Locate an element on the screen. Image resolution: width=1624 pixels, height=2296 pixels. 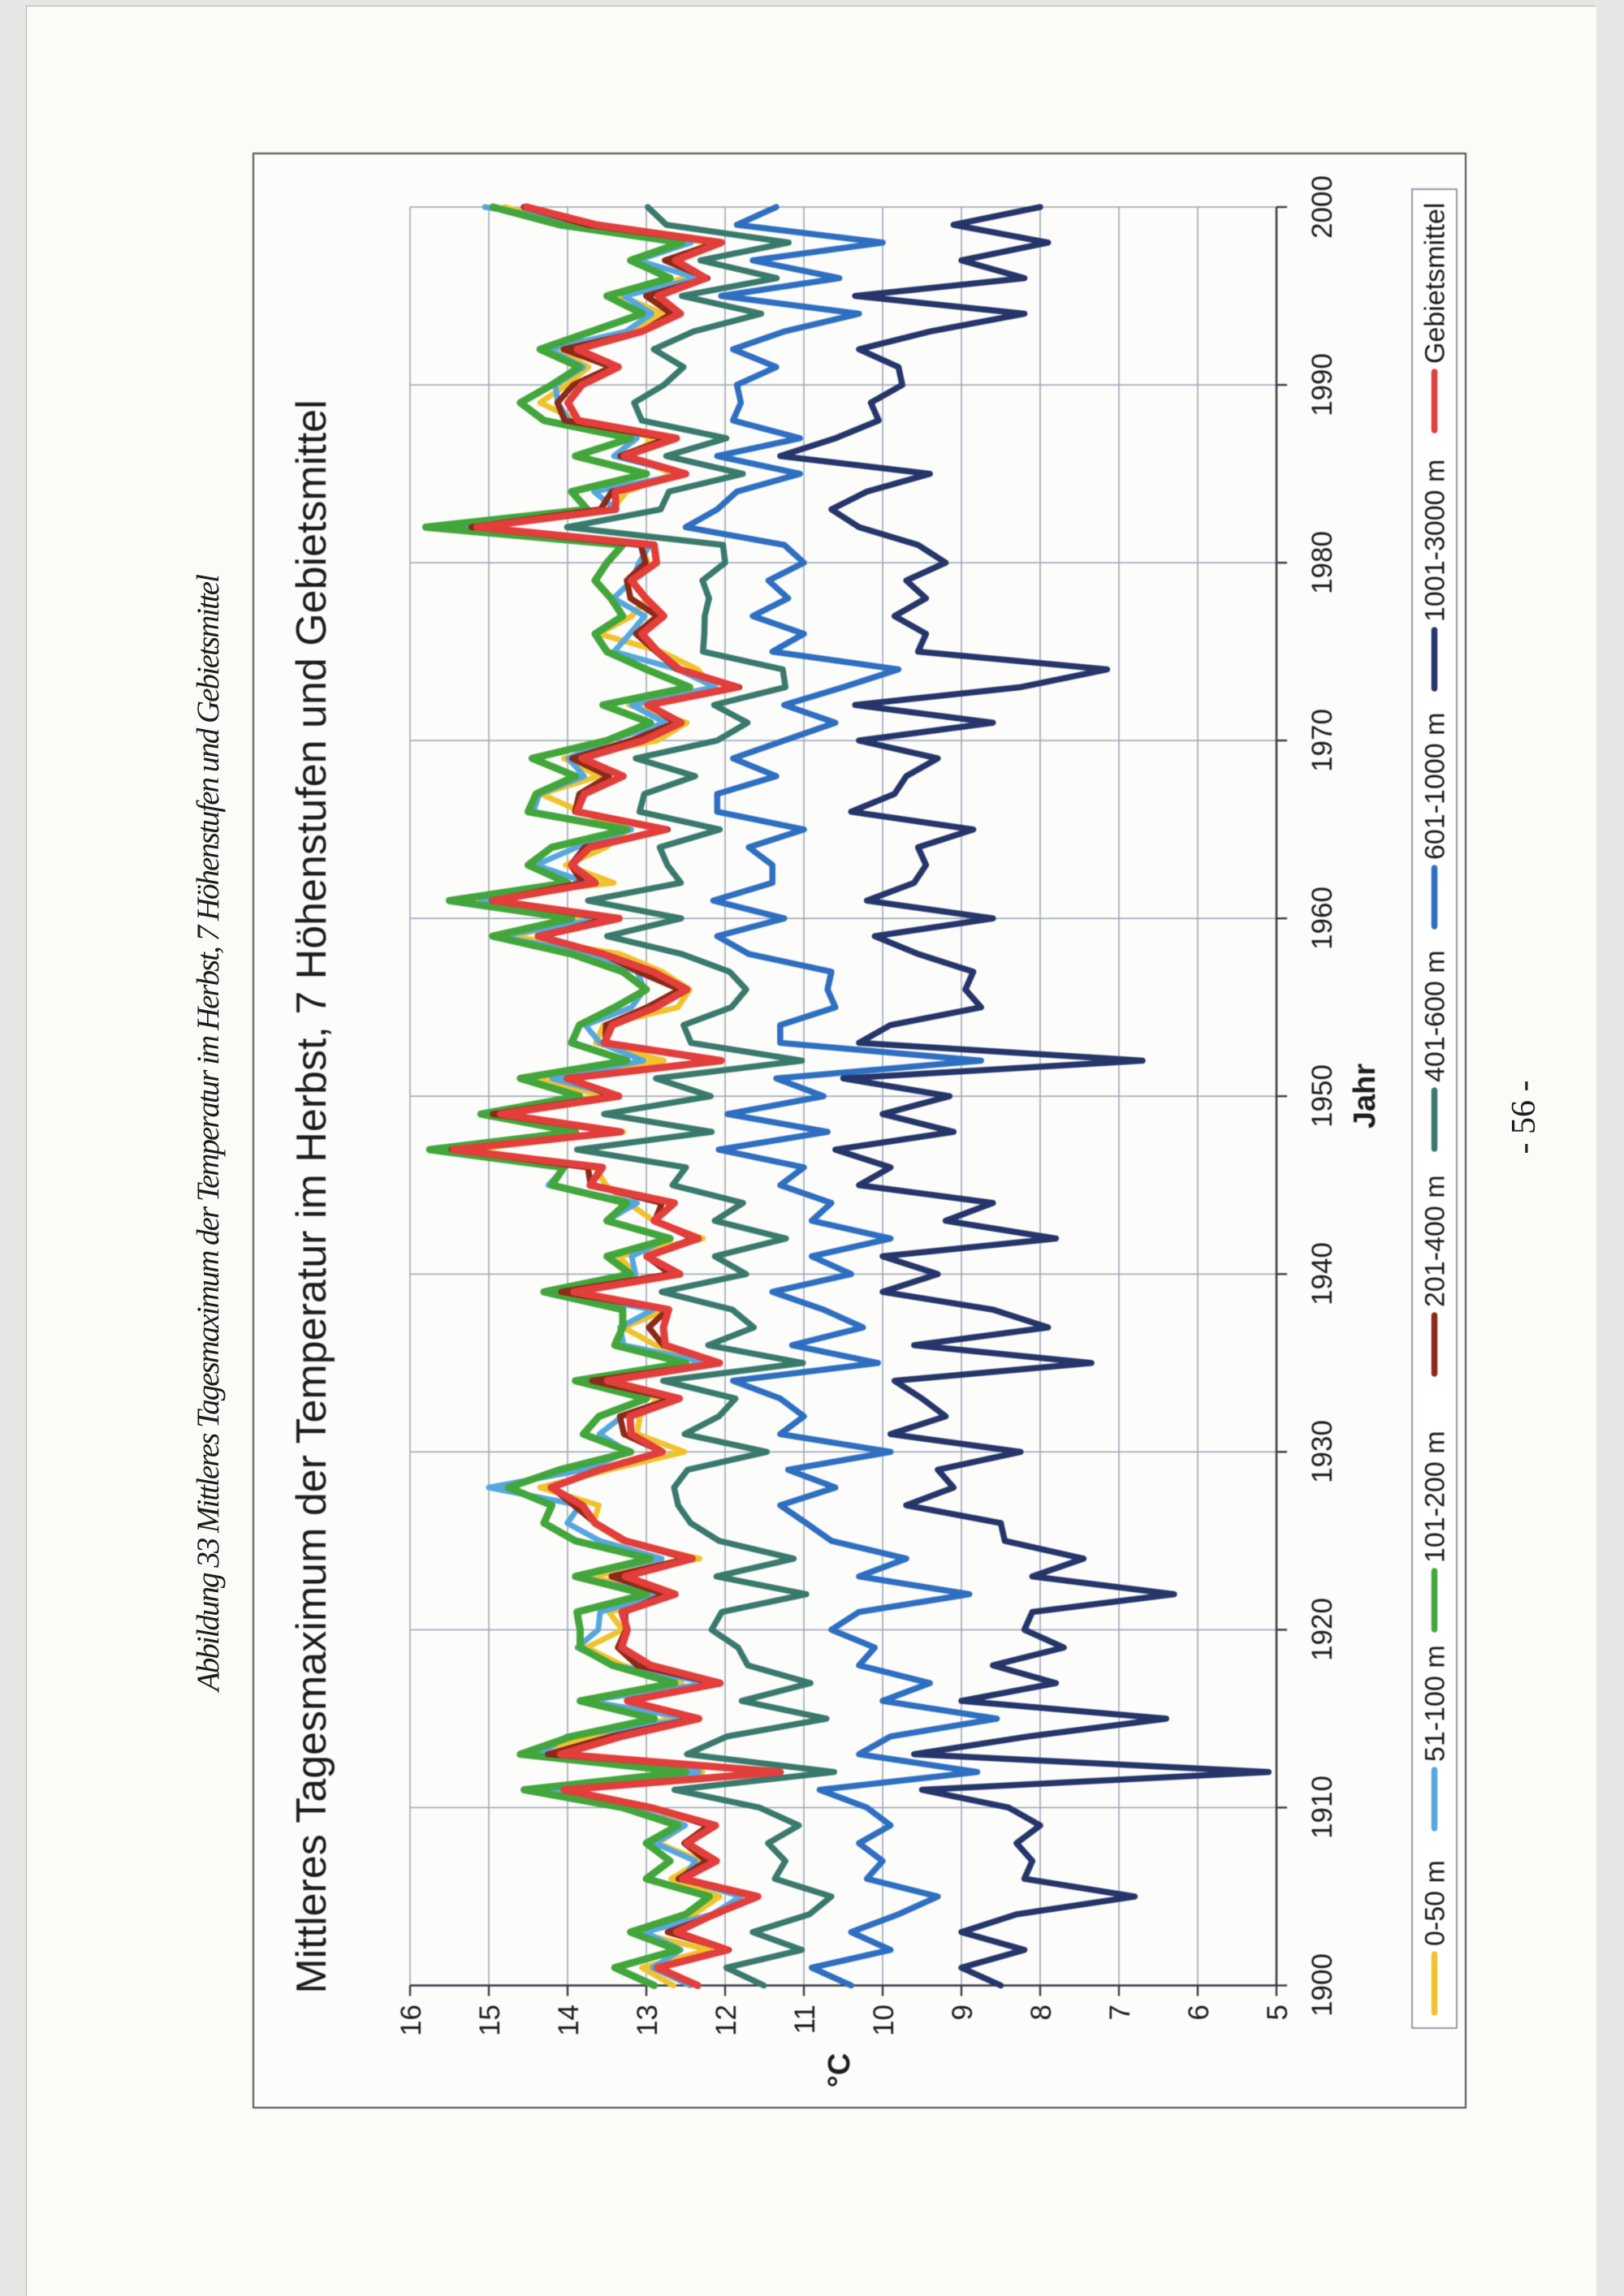
svg-text: 6 is located at coordinates (1199, 2012).